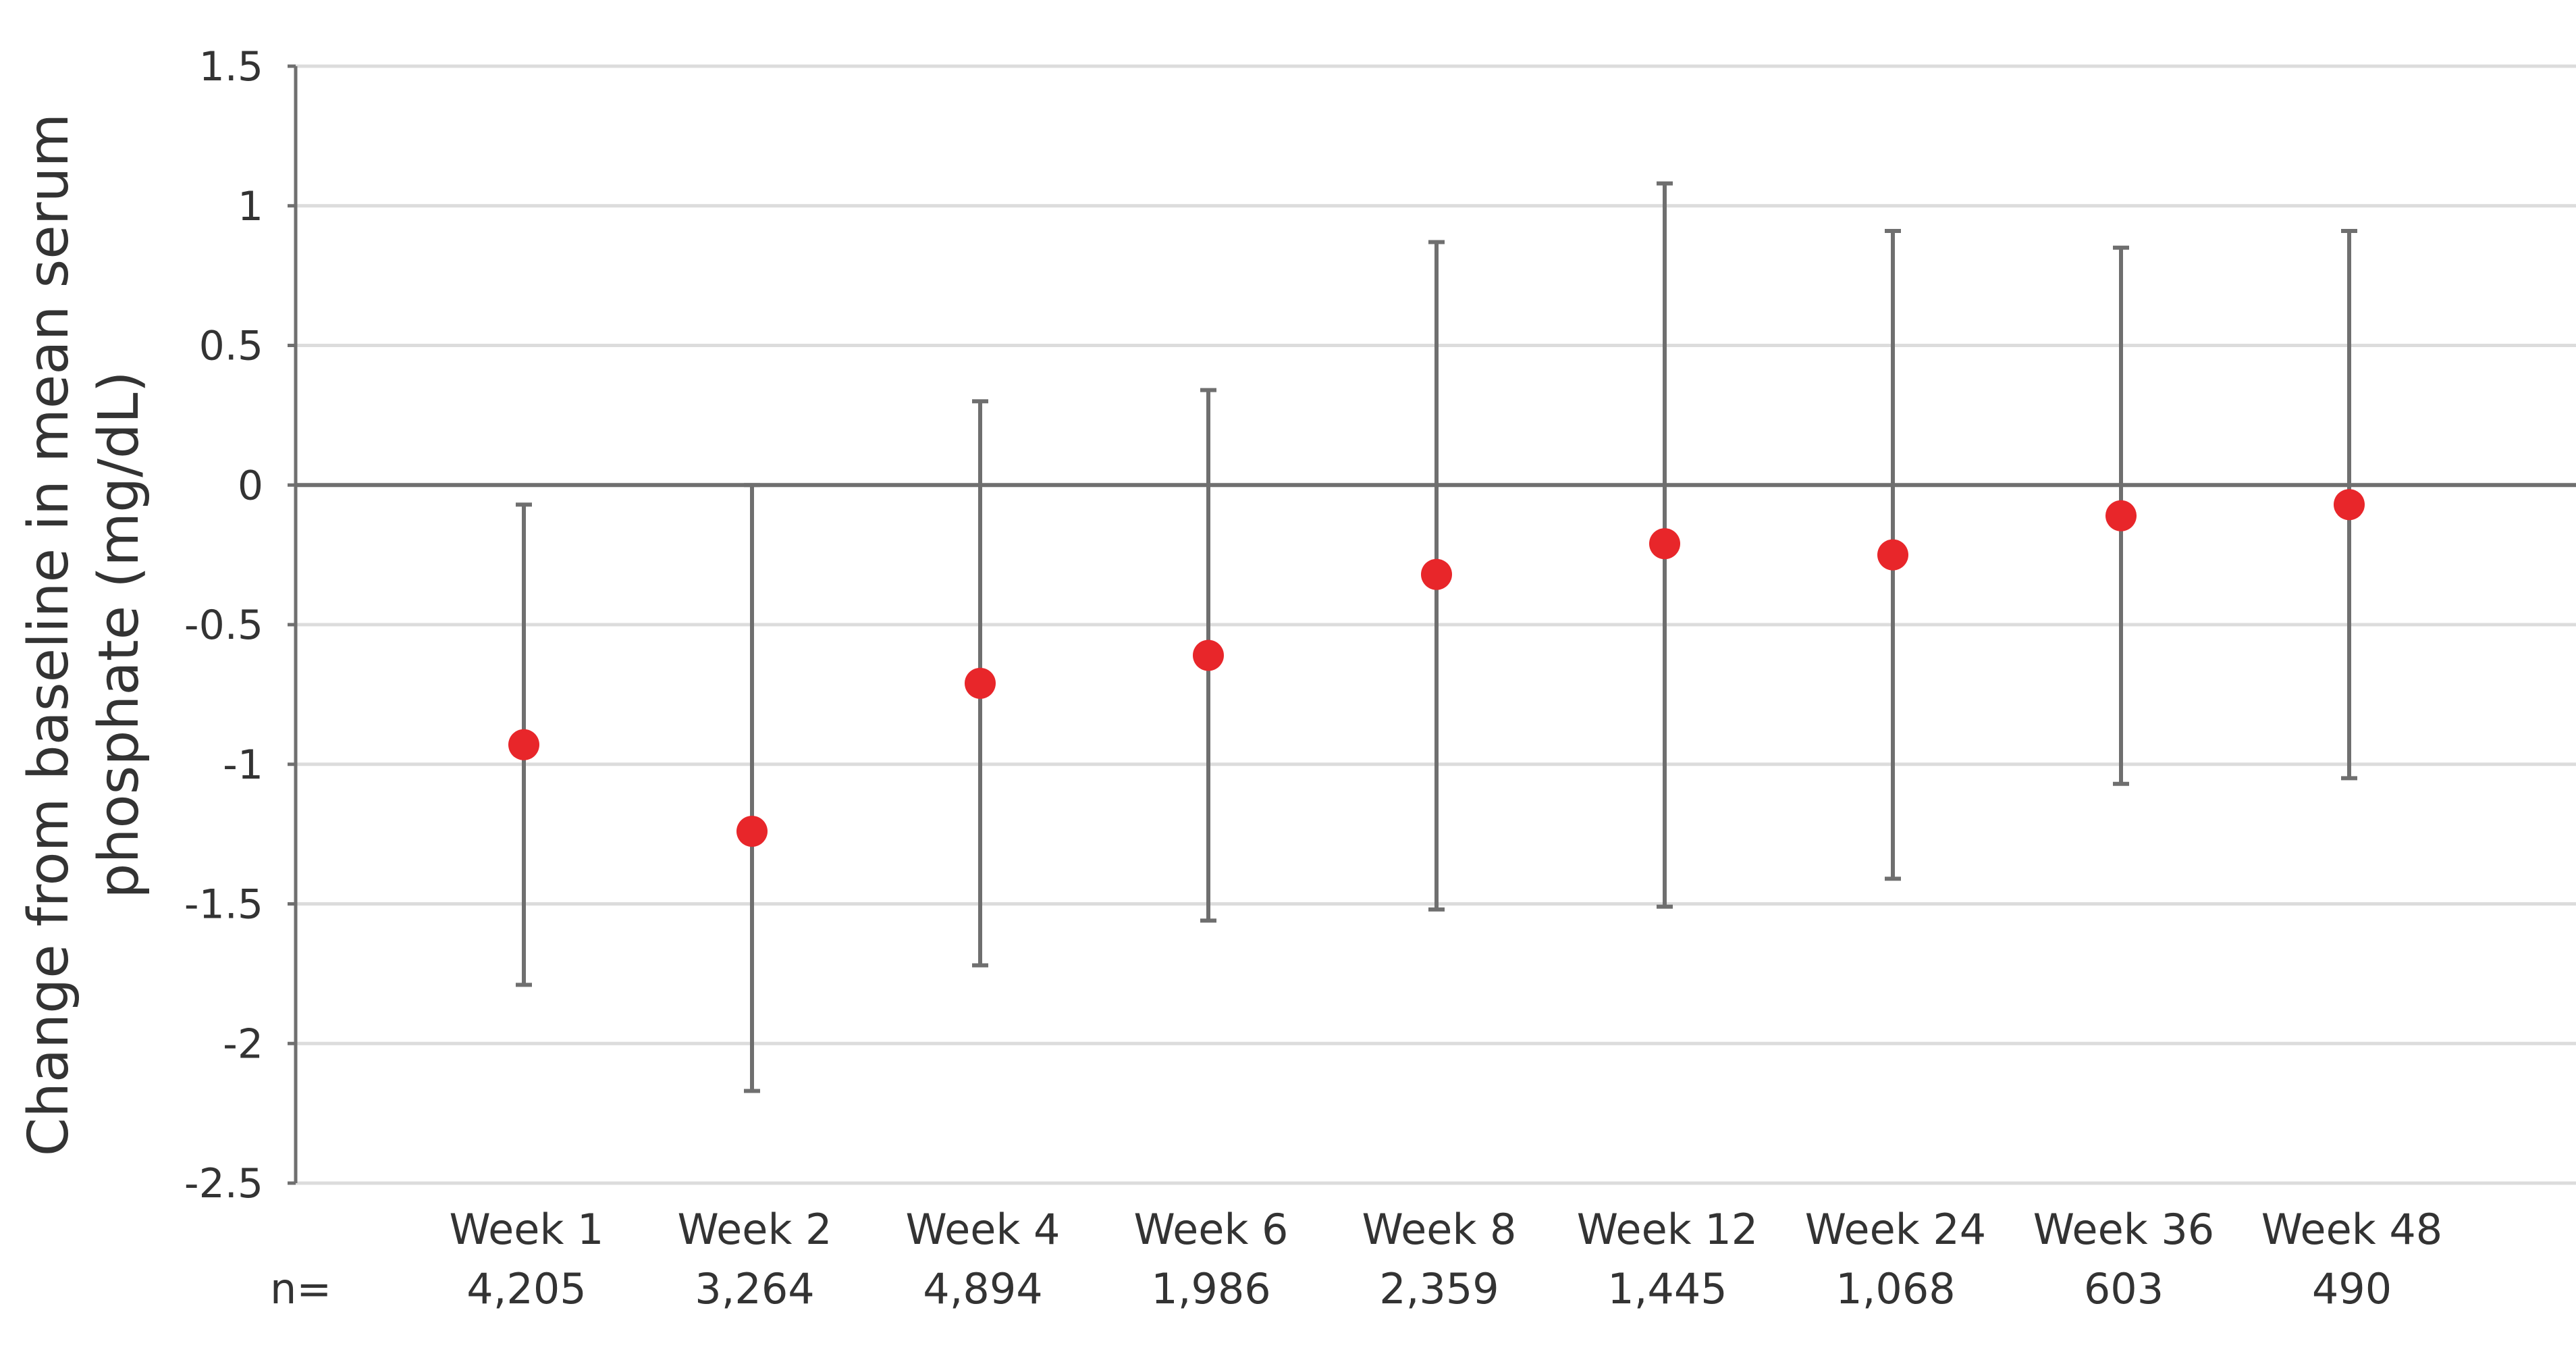  Describe the element at coordinates (251, 485) in the screenshot. I see `y-tick-label: 0` at that location.